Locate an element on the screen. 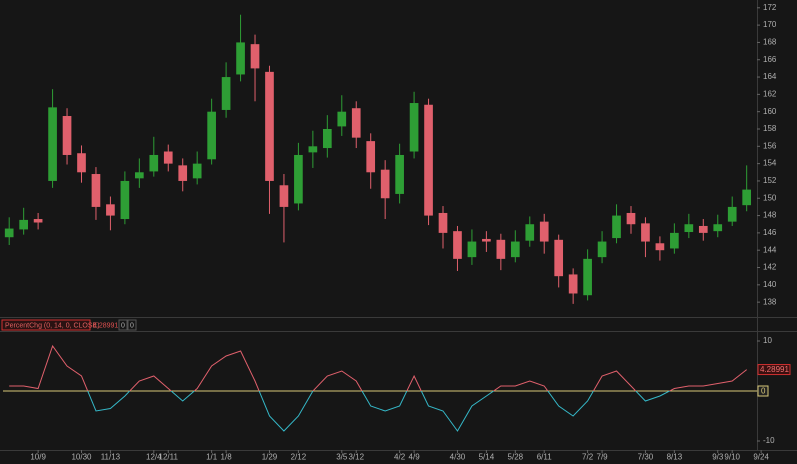  x-tick-label: 1/29 is located at coordinates (270, 457).